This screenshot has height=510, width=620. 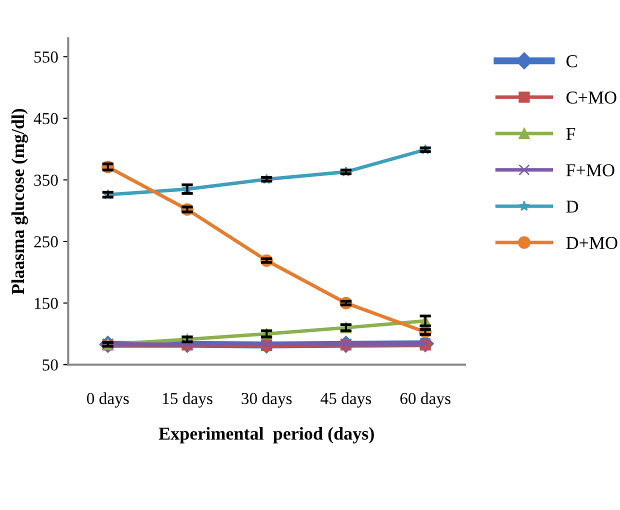 I want to click on y-axis-title: Plaasma glucose (mg/dl), so click(x=19, y=201).